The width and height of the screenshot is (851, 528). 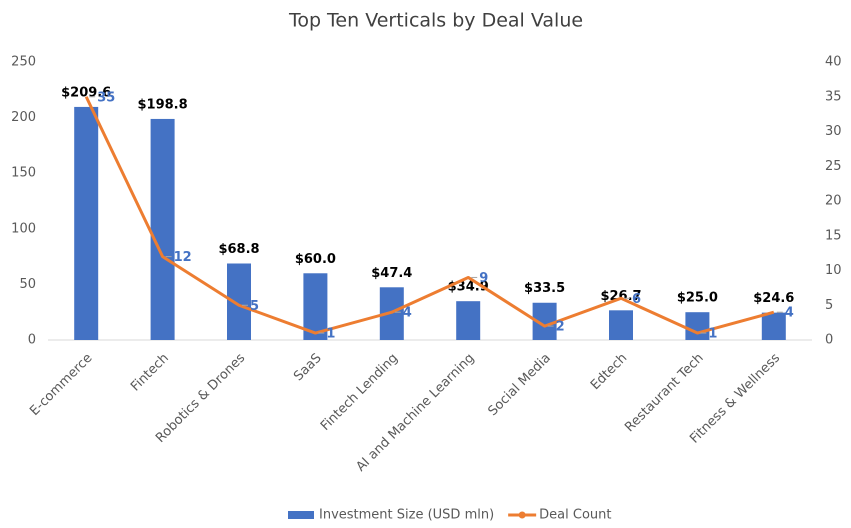 I want to click on x-tick-label: Social Media, so click(x=520, y=385).